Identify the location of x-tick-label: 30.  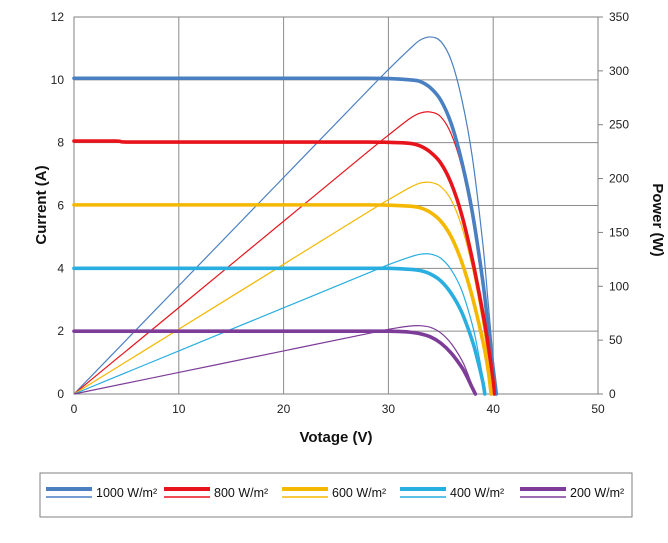
(389, 409).